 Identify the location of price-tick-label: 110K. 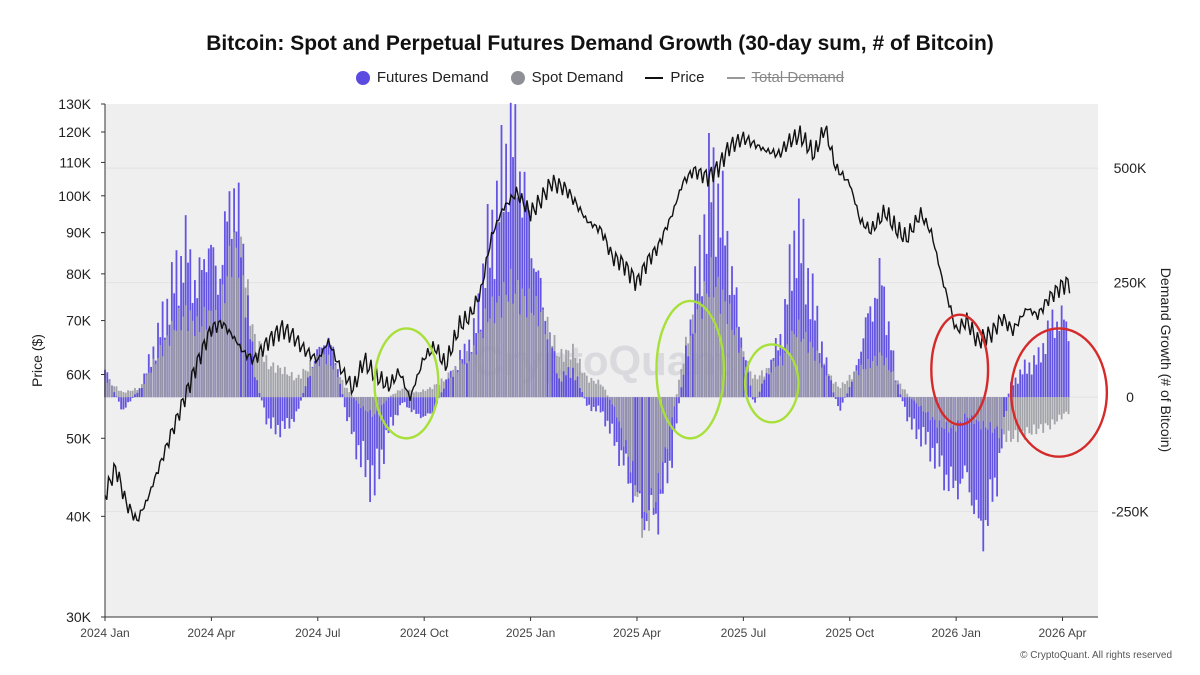
(75, 162).